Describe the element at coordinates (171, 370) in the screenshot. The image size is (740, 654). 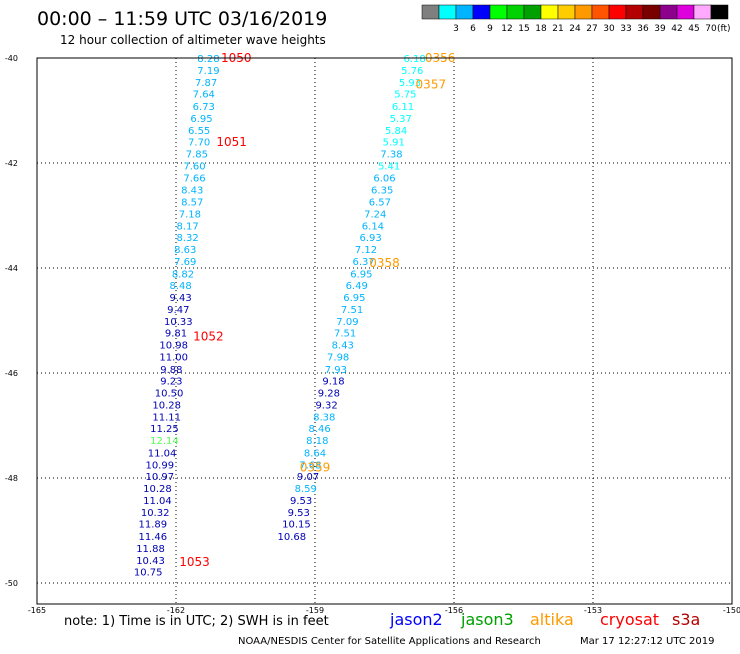
I see `wave-height-value: 9.88` at that location.